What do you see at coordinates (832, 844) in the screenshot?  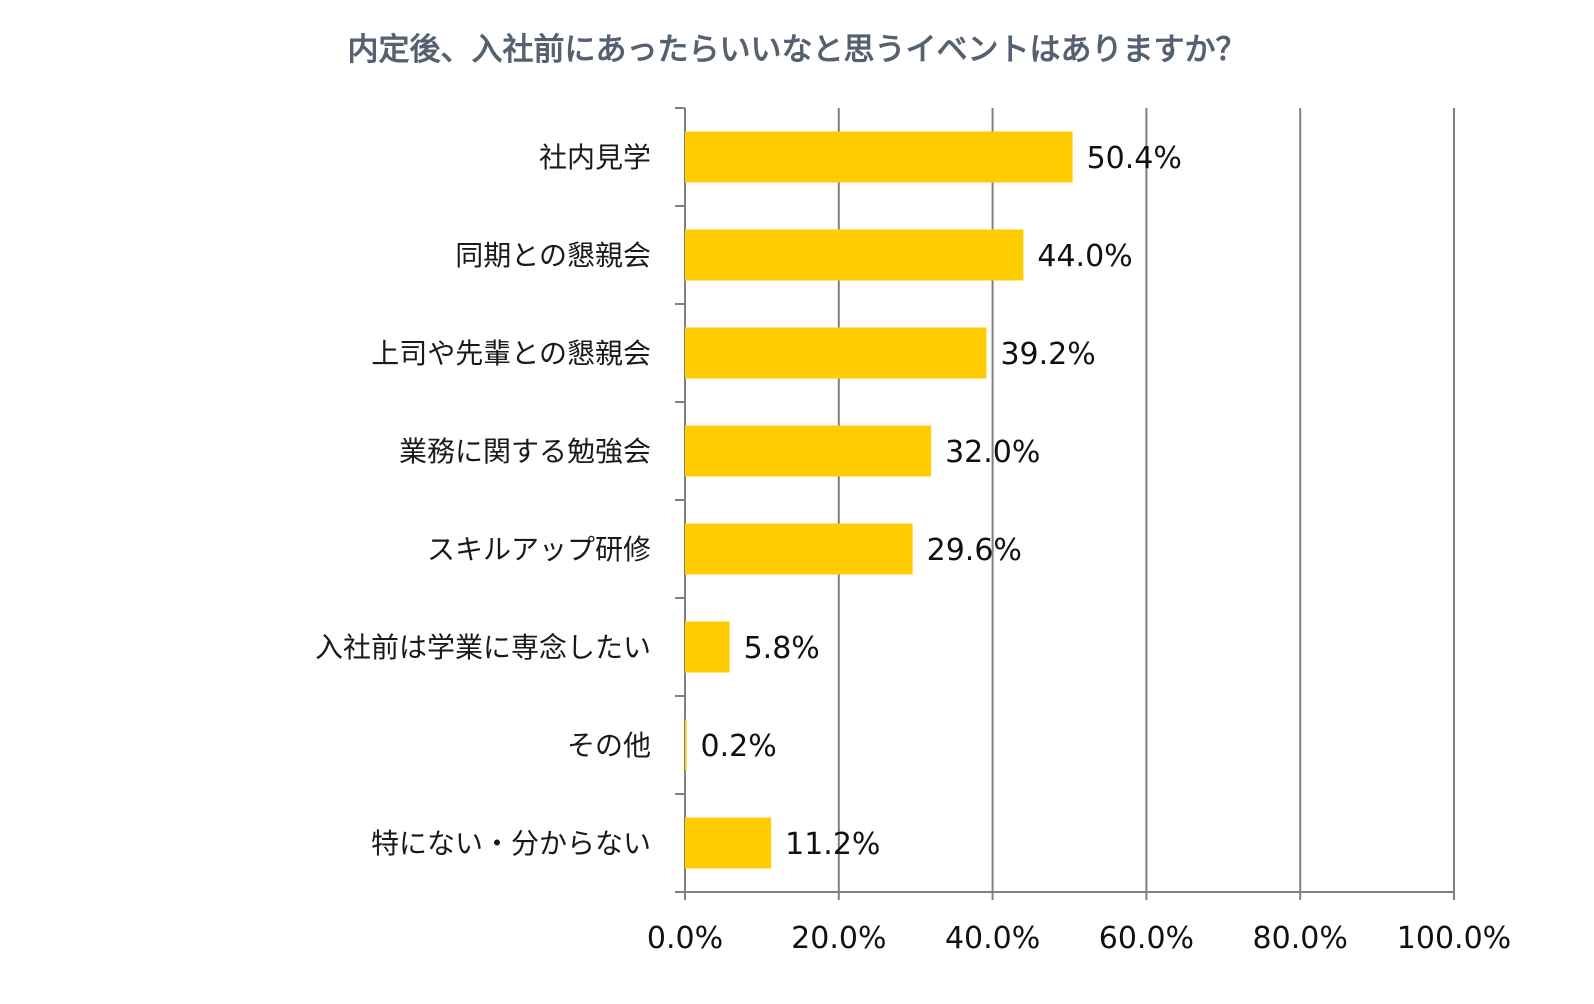 I see `data-label: 11.2%` at bounding box center [832, 844].